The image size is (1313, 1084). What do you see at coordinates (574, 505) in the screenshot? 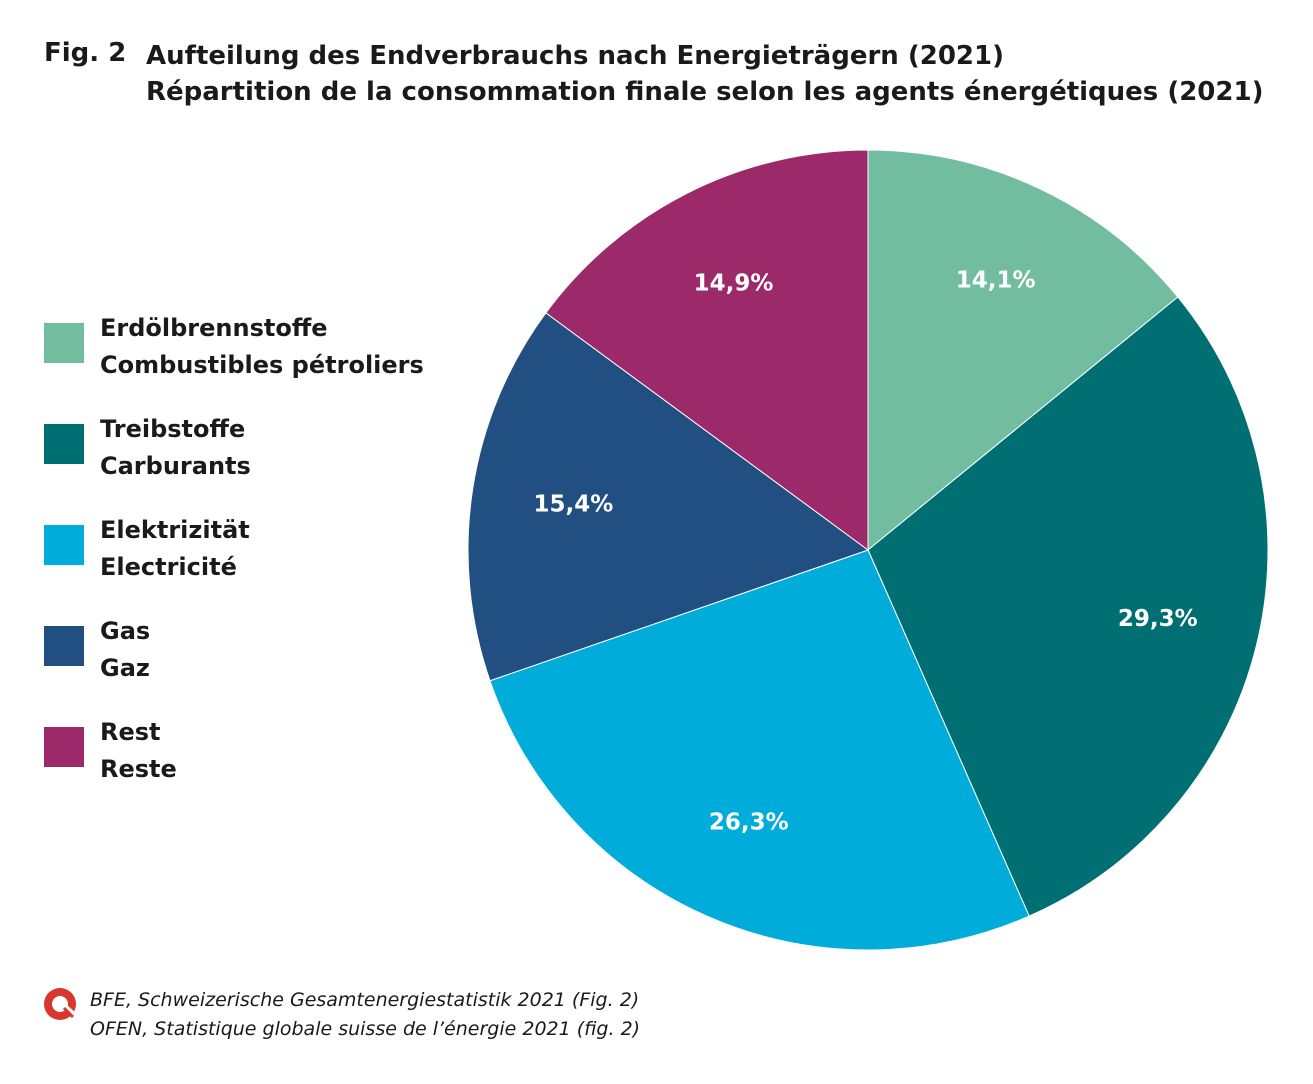
I see `slice-value-label: 15,4%` at bounding box center [574, 505].